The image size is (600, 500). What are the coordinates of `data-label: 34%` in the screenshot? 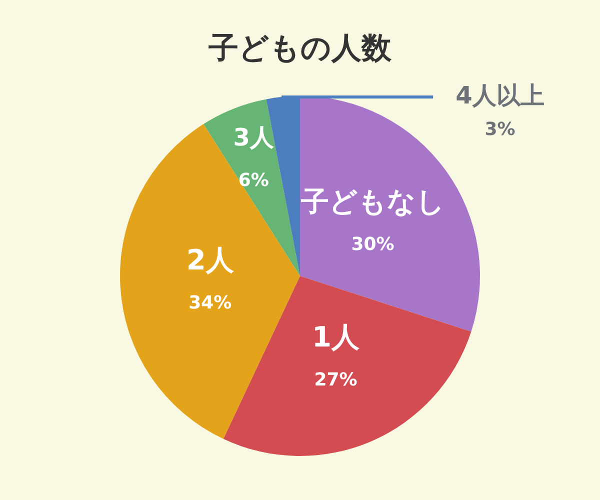 It's located at (210, 303).